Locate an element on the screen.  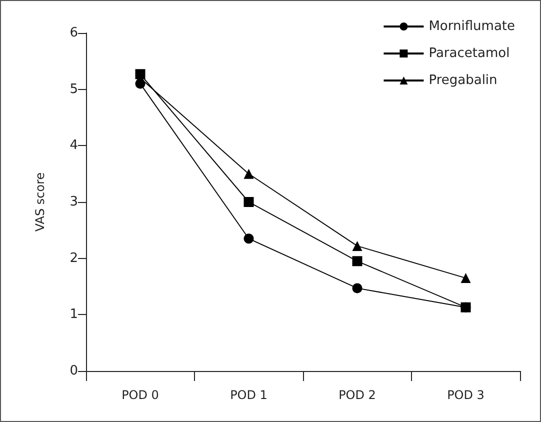
y-tick-label: 4 is located at coordinates (74, 146).